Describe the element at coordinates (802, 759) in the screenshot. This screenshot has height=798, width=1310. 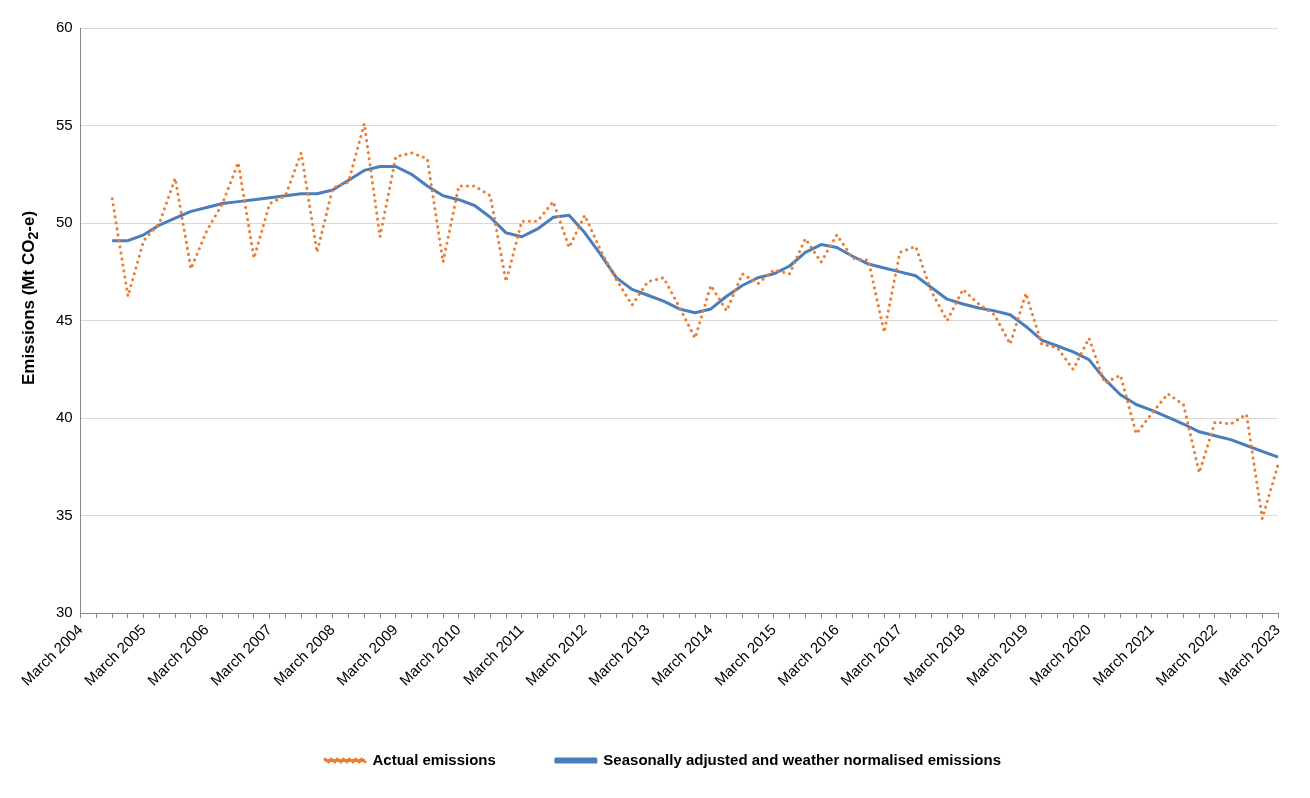
I see `legend-label: Seasonally adjusted and weather normalised emissions` at that location.